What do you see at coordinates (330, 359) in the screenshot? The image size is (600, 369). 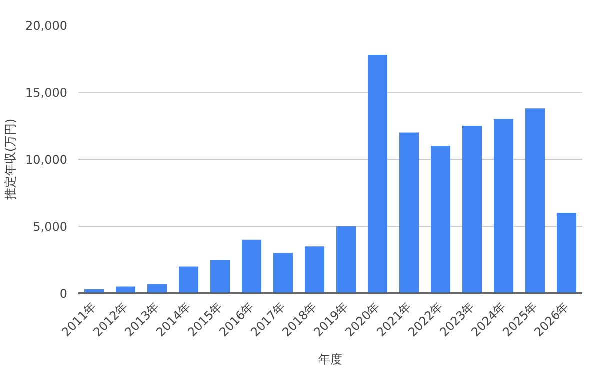 I see `x-axis-title: 年度` at bounding box center [330, 359].